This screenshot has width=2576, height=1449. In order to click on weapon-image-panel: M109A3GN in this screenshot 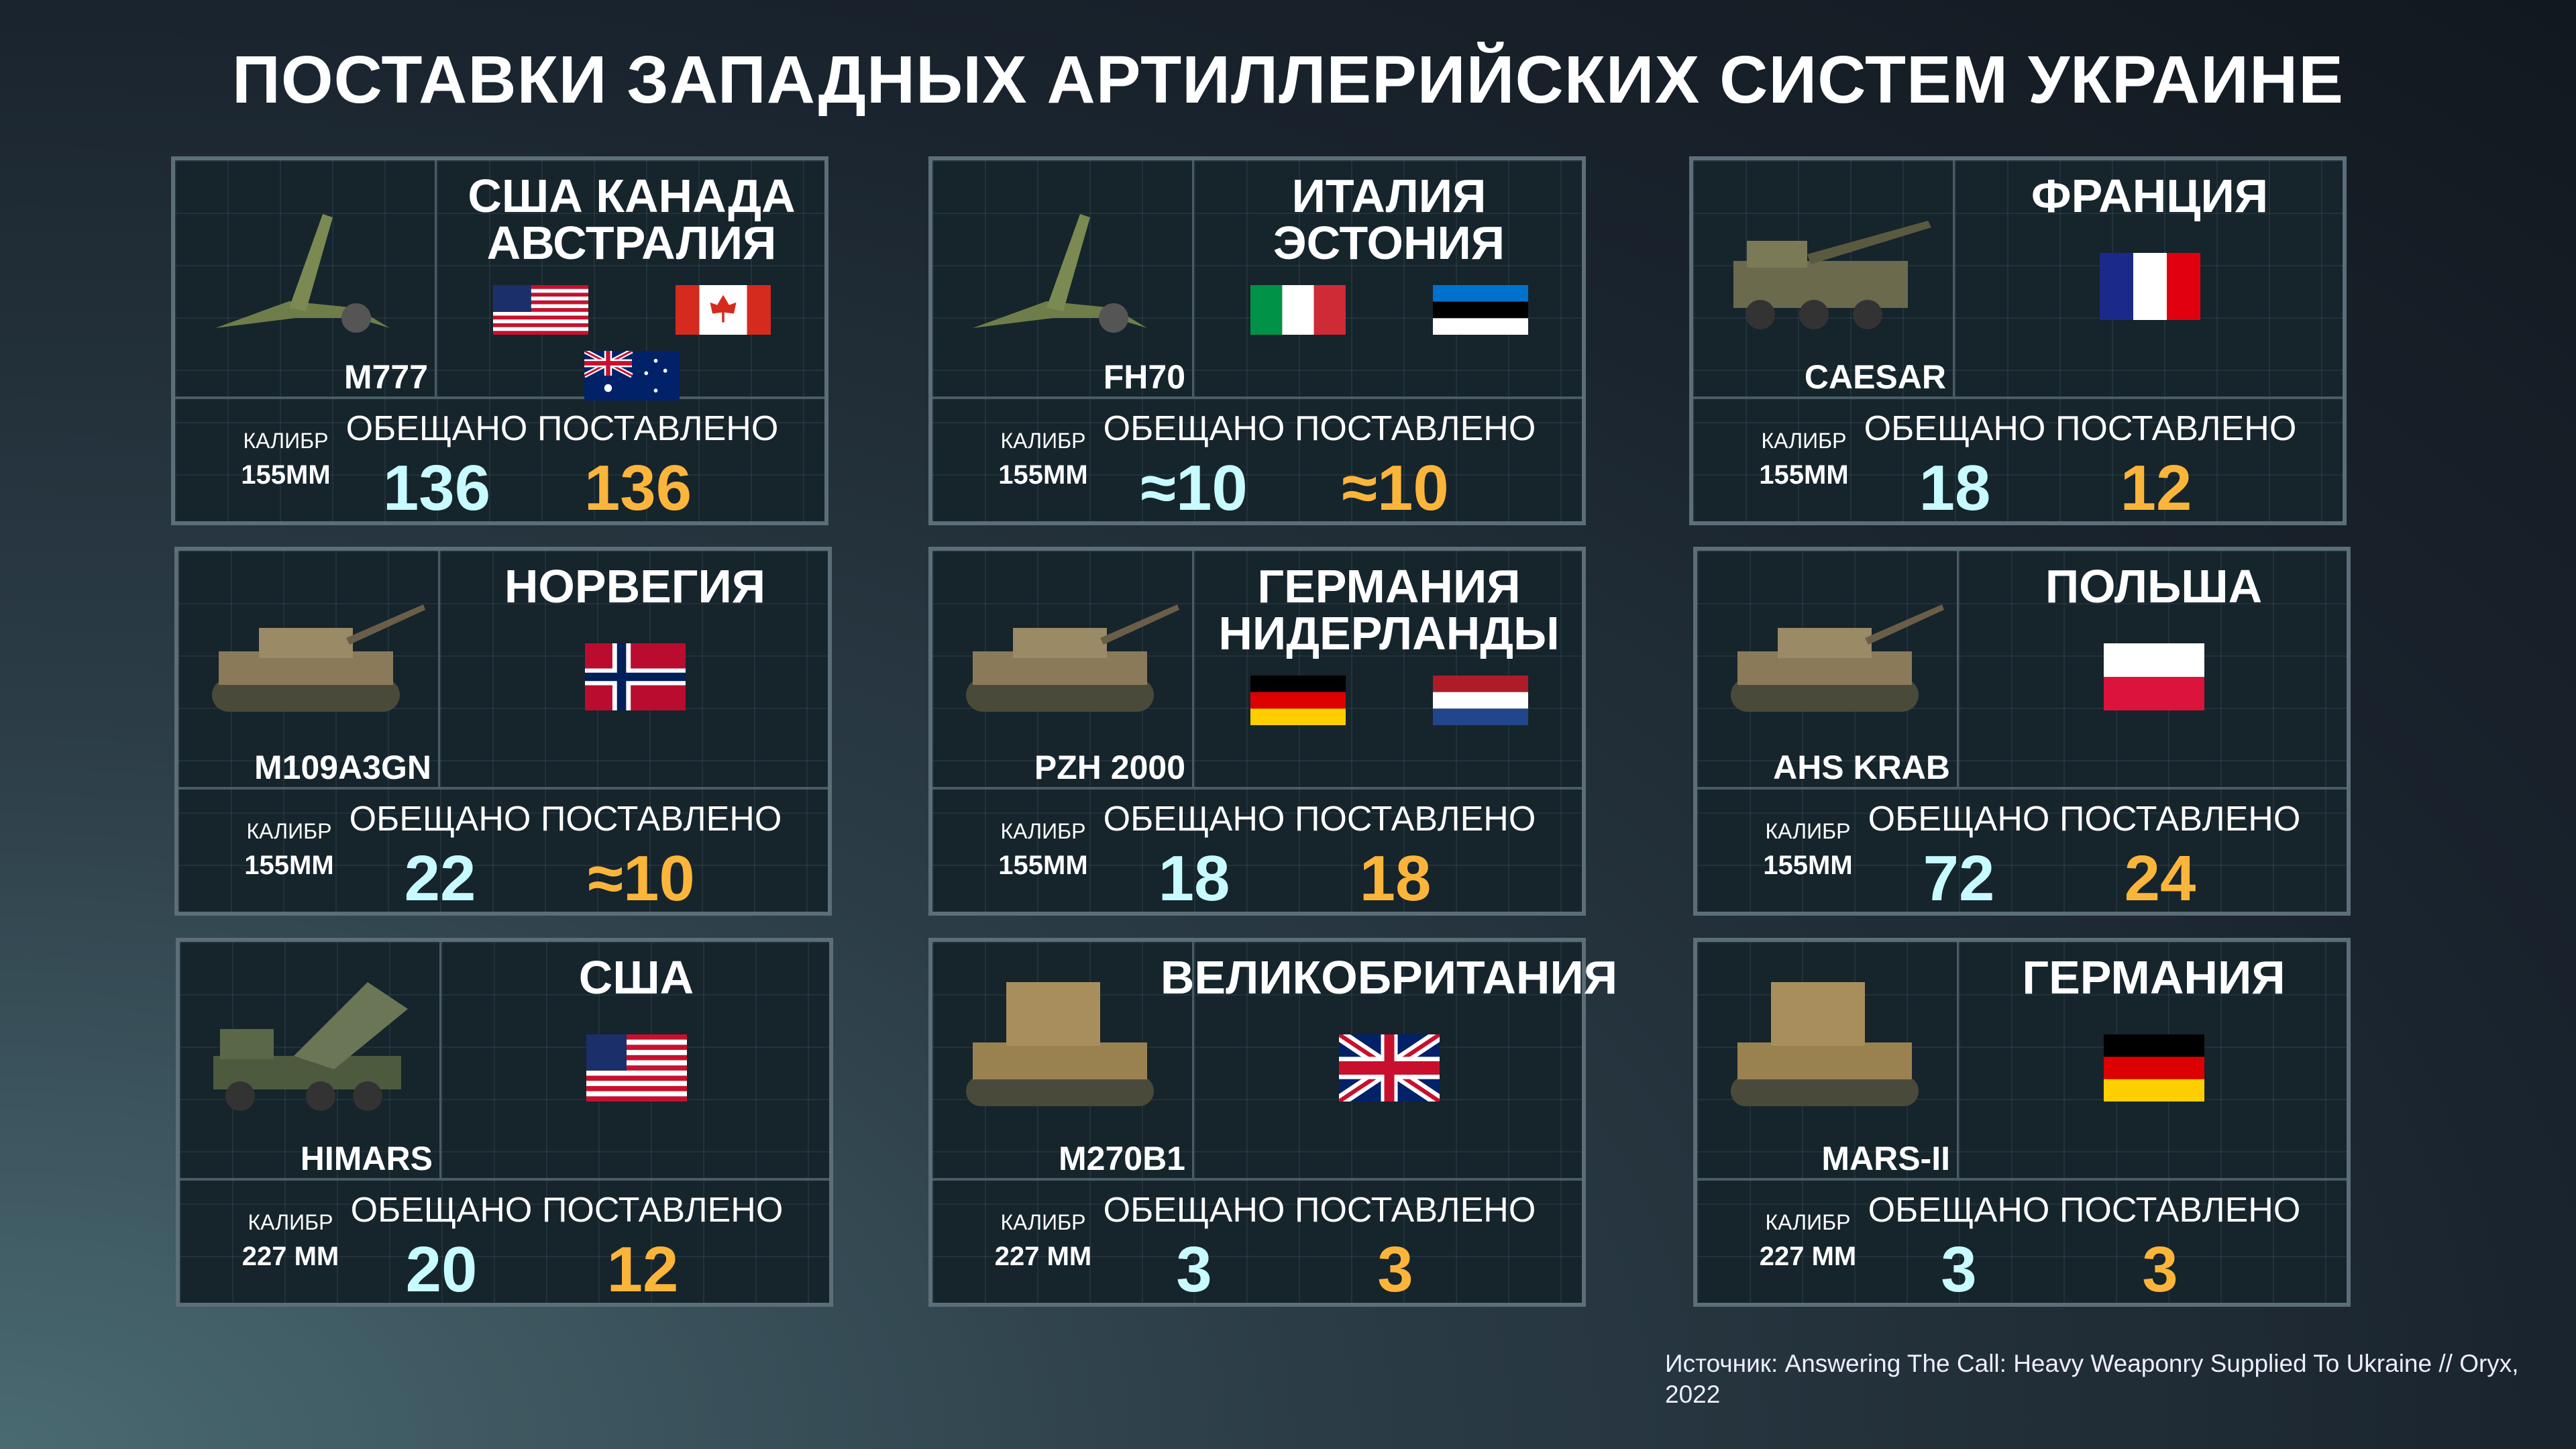, I will do `click(309, 669)`.